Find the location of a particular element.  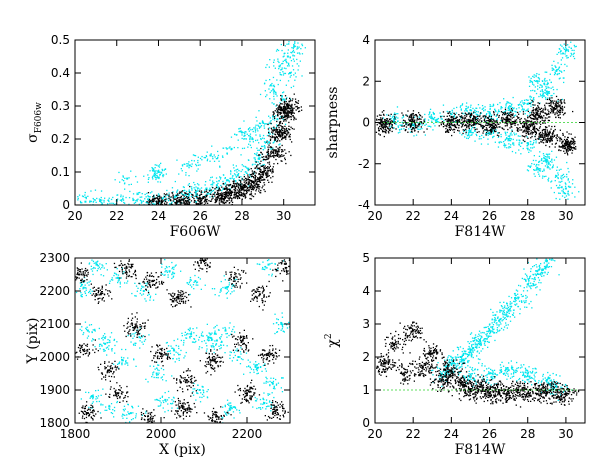

points-sigma is located at coordinates (191, 123).